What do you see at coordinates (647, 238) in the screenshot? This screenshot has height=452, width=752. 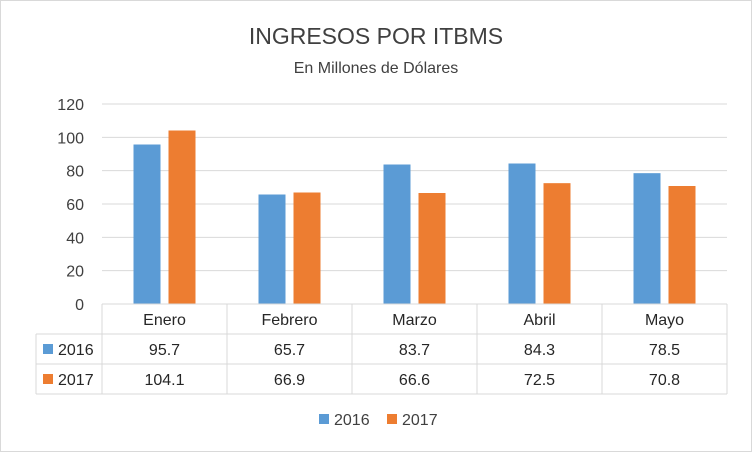 I see `bar-2016-mayo` at bounding box center [647, 238].